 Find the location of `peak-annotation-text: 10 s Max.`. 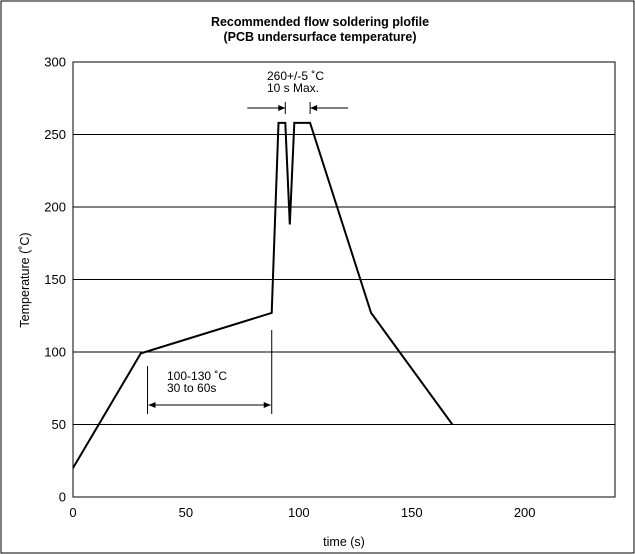

peak-annotation-text: 10 s Max. is located at coordinates (293, 88).